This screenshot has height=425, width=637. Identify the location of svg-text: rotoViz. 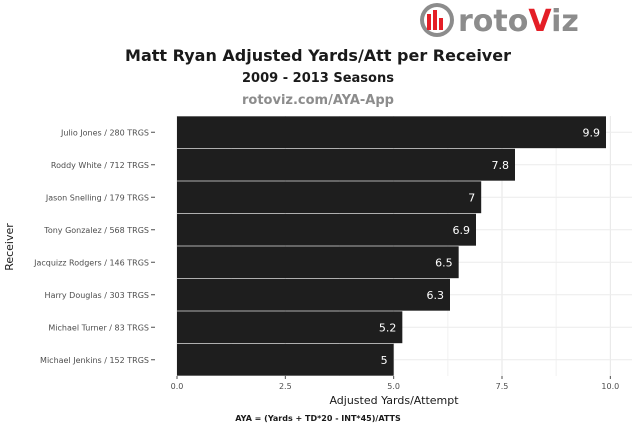
(518, 21).